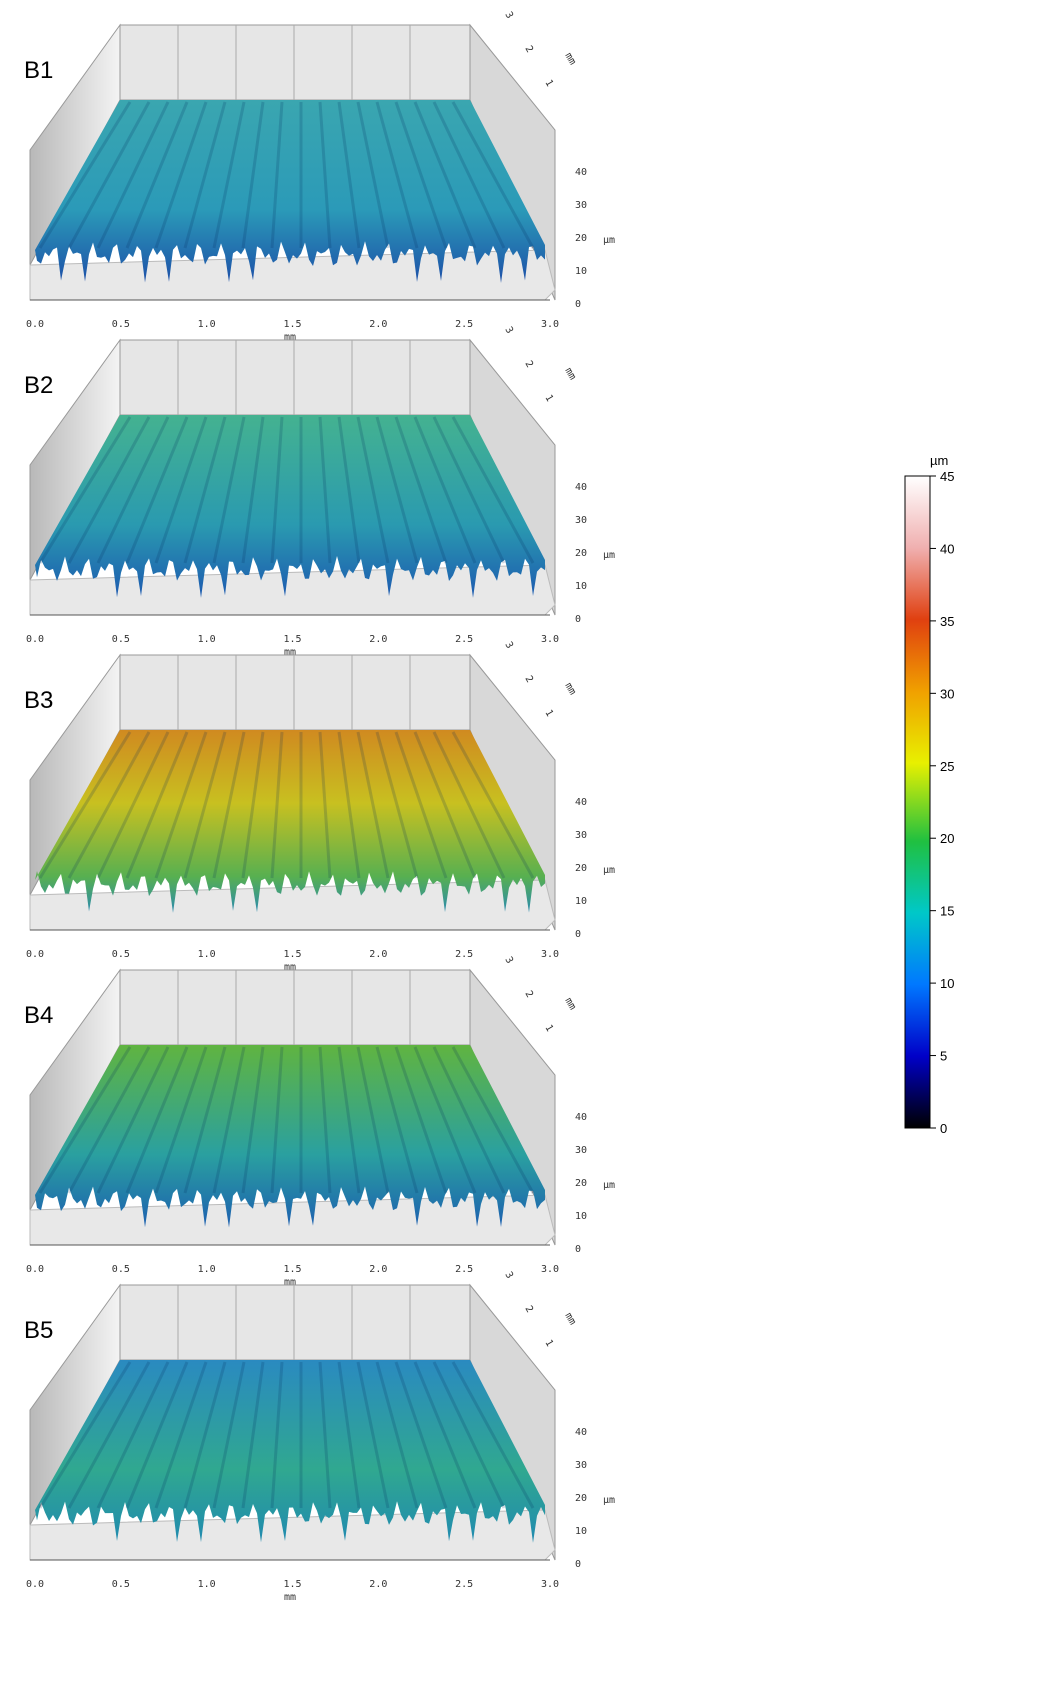  I want to click on colorbar-tick-label: 40, so click(947, 548).